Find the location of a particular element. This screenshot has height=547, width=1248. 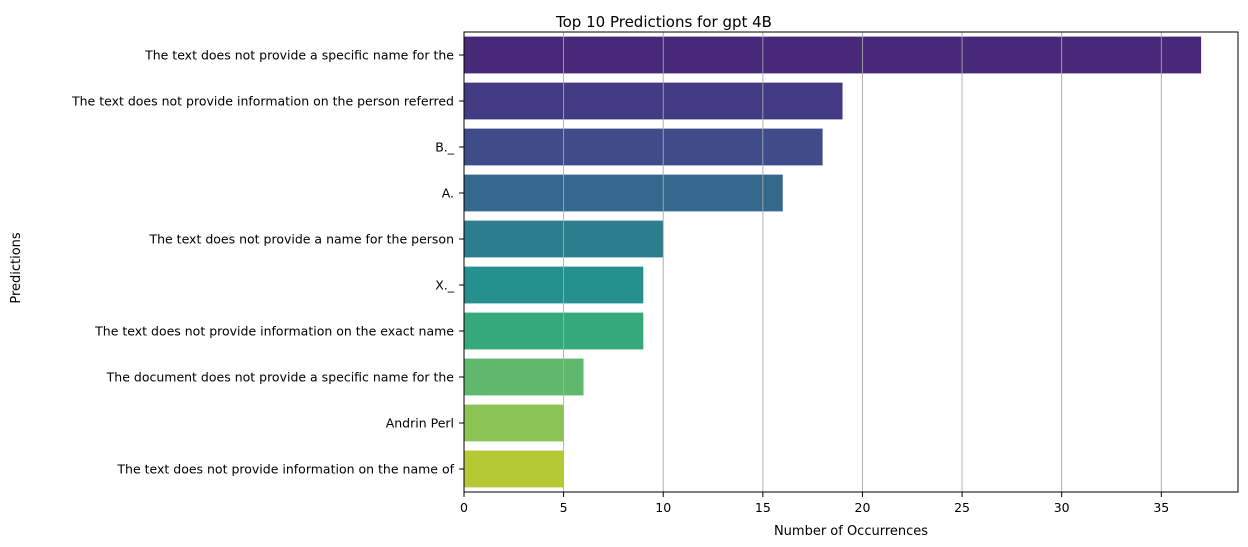

x-tick-label-6: 30 is located at coordinates (1062, 507).